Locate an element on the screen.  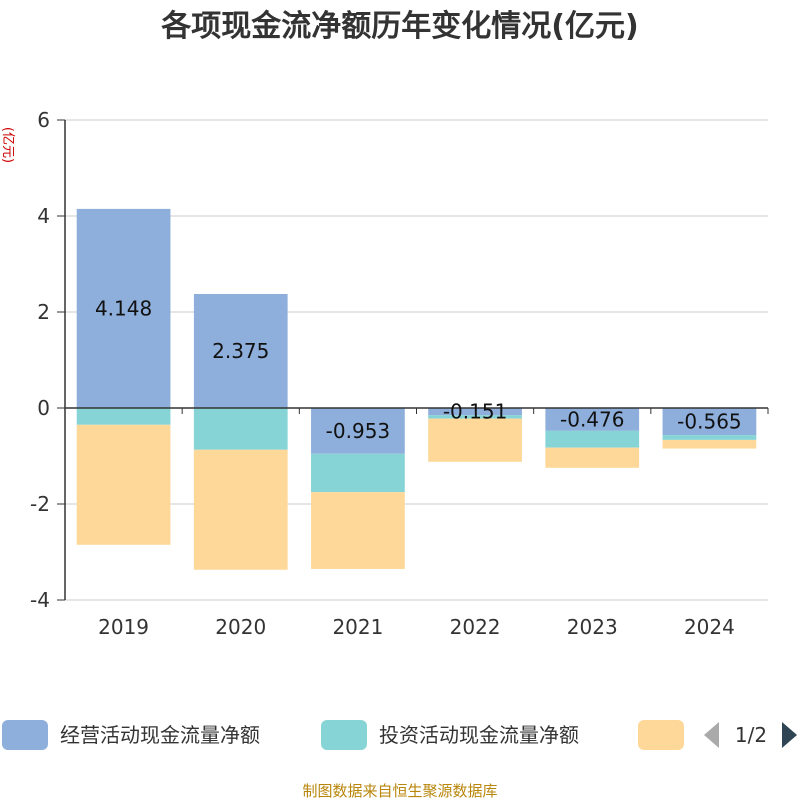
data-label: -0.151 is located at coordinates (475, 412).